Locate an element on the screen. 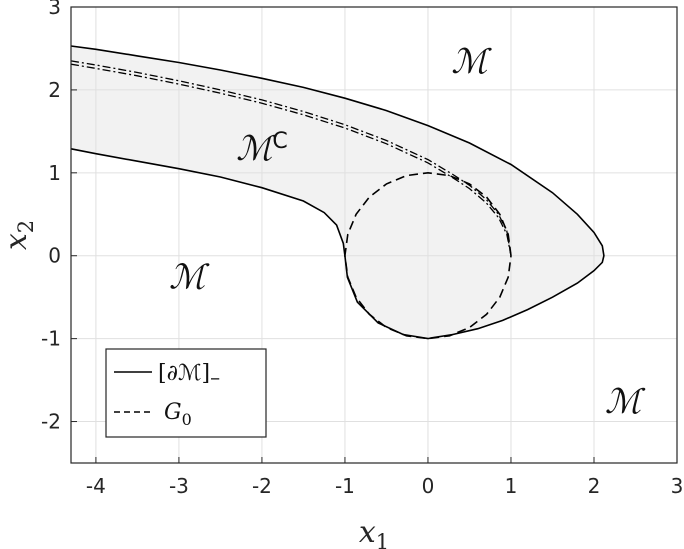 The height and width of the screenshot is (549, 684). y-axis-label: x2 is located at coordinates (19, 235).